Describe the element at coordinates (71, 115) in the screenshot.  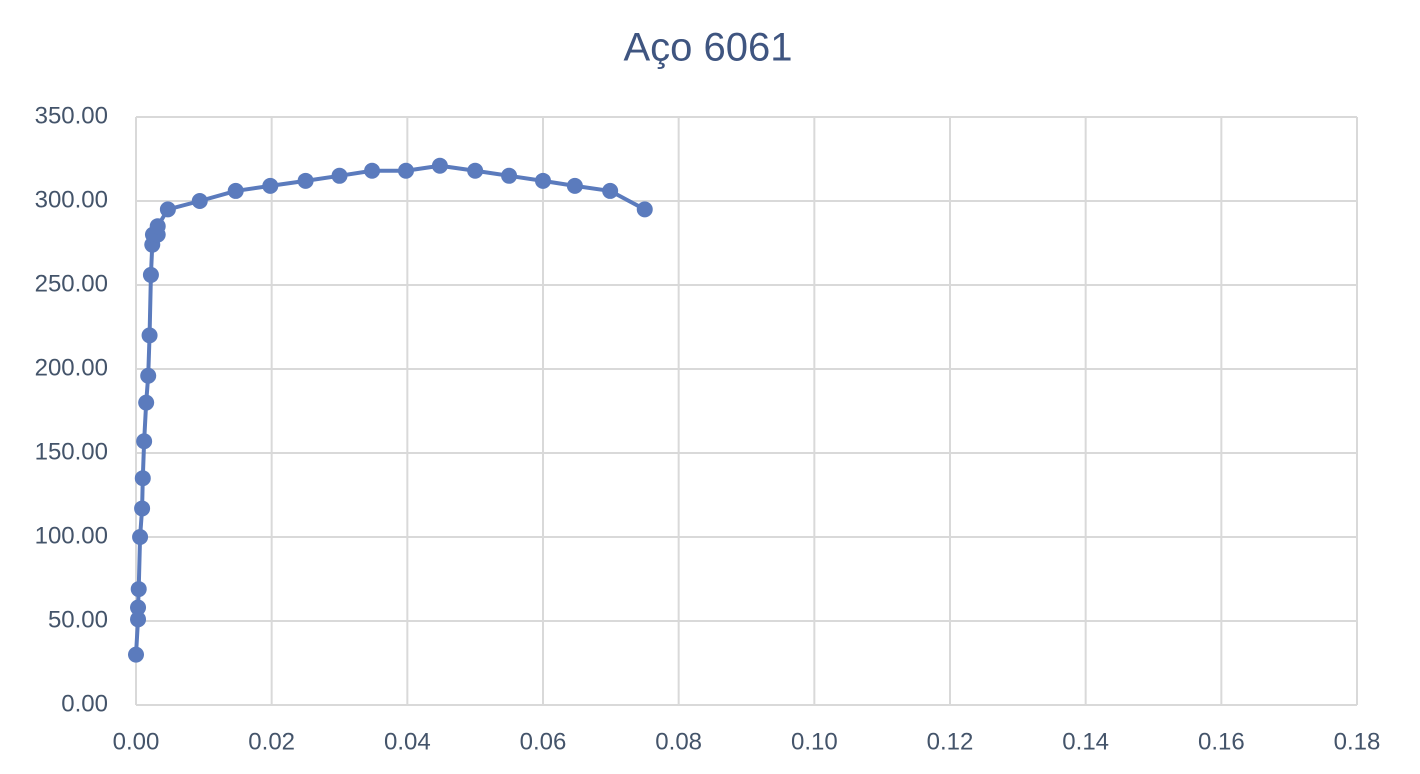
I see `y-tick-label: 350.00` at that location.